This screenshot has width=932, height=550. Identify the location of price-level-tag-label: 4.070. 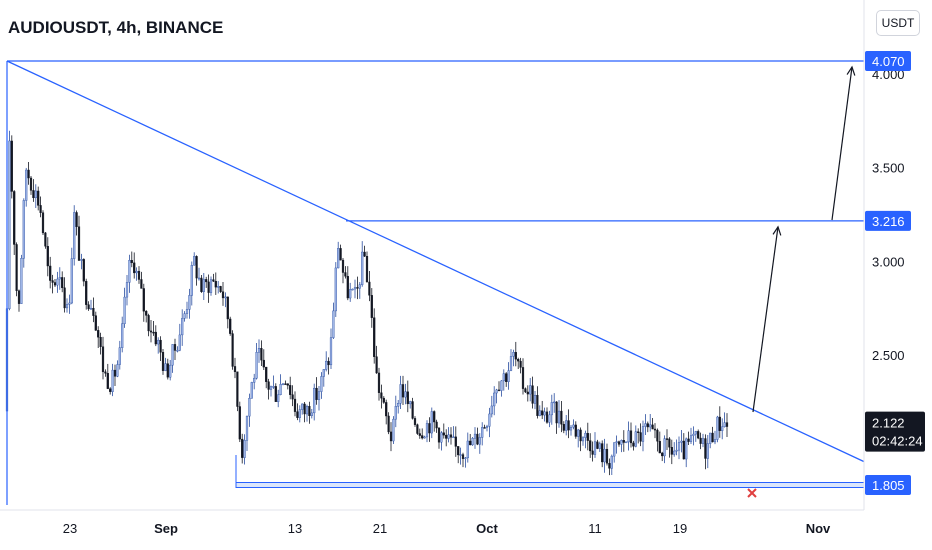
(888, 61).